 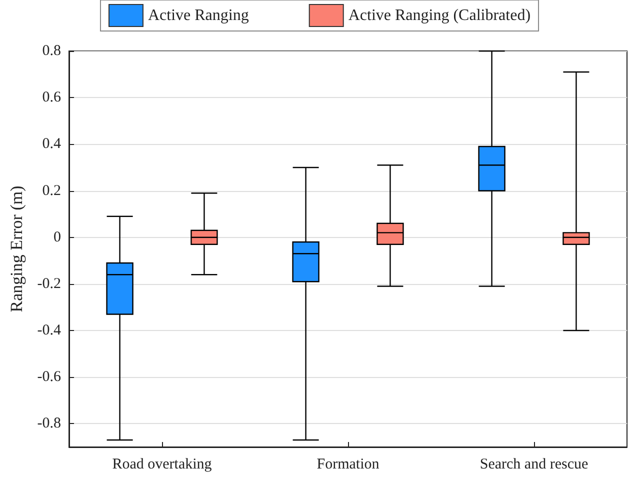 I want to click on x-tick-label: Search and rescue, so click(x=534, y=464).